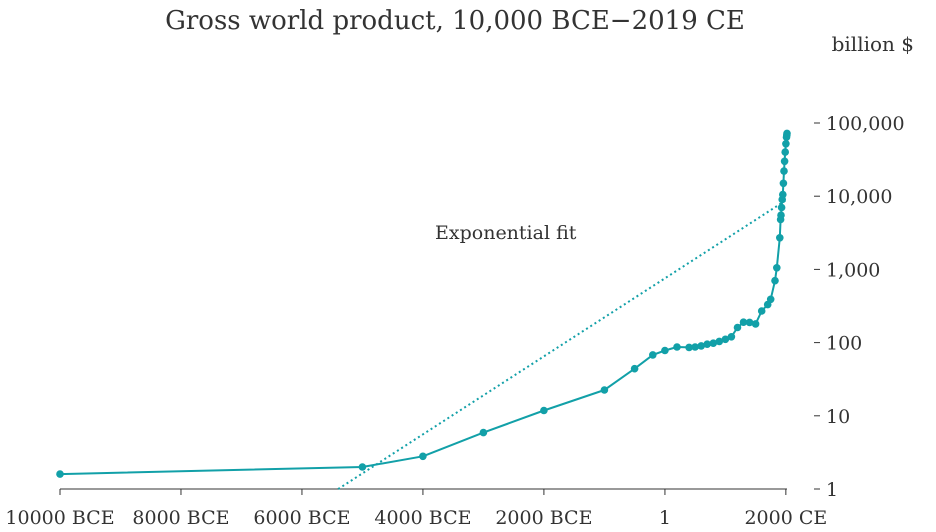  Describe the element at coordinates (543, 518) in the screenshot. I see `x-tick-label: 2000 BCE` at that location.